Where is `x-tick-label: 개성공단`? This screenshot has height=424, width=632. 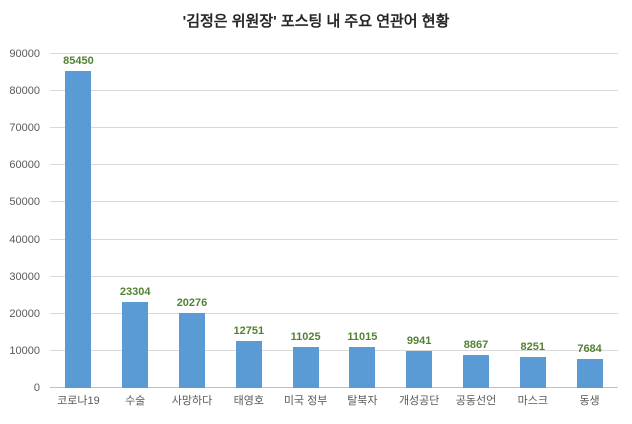
x-tick-label: 개성공단 is located at coordinates (419, 401).